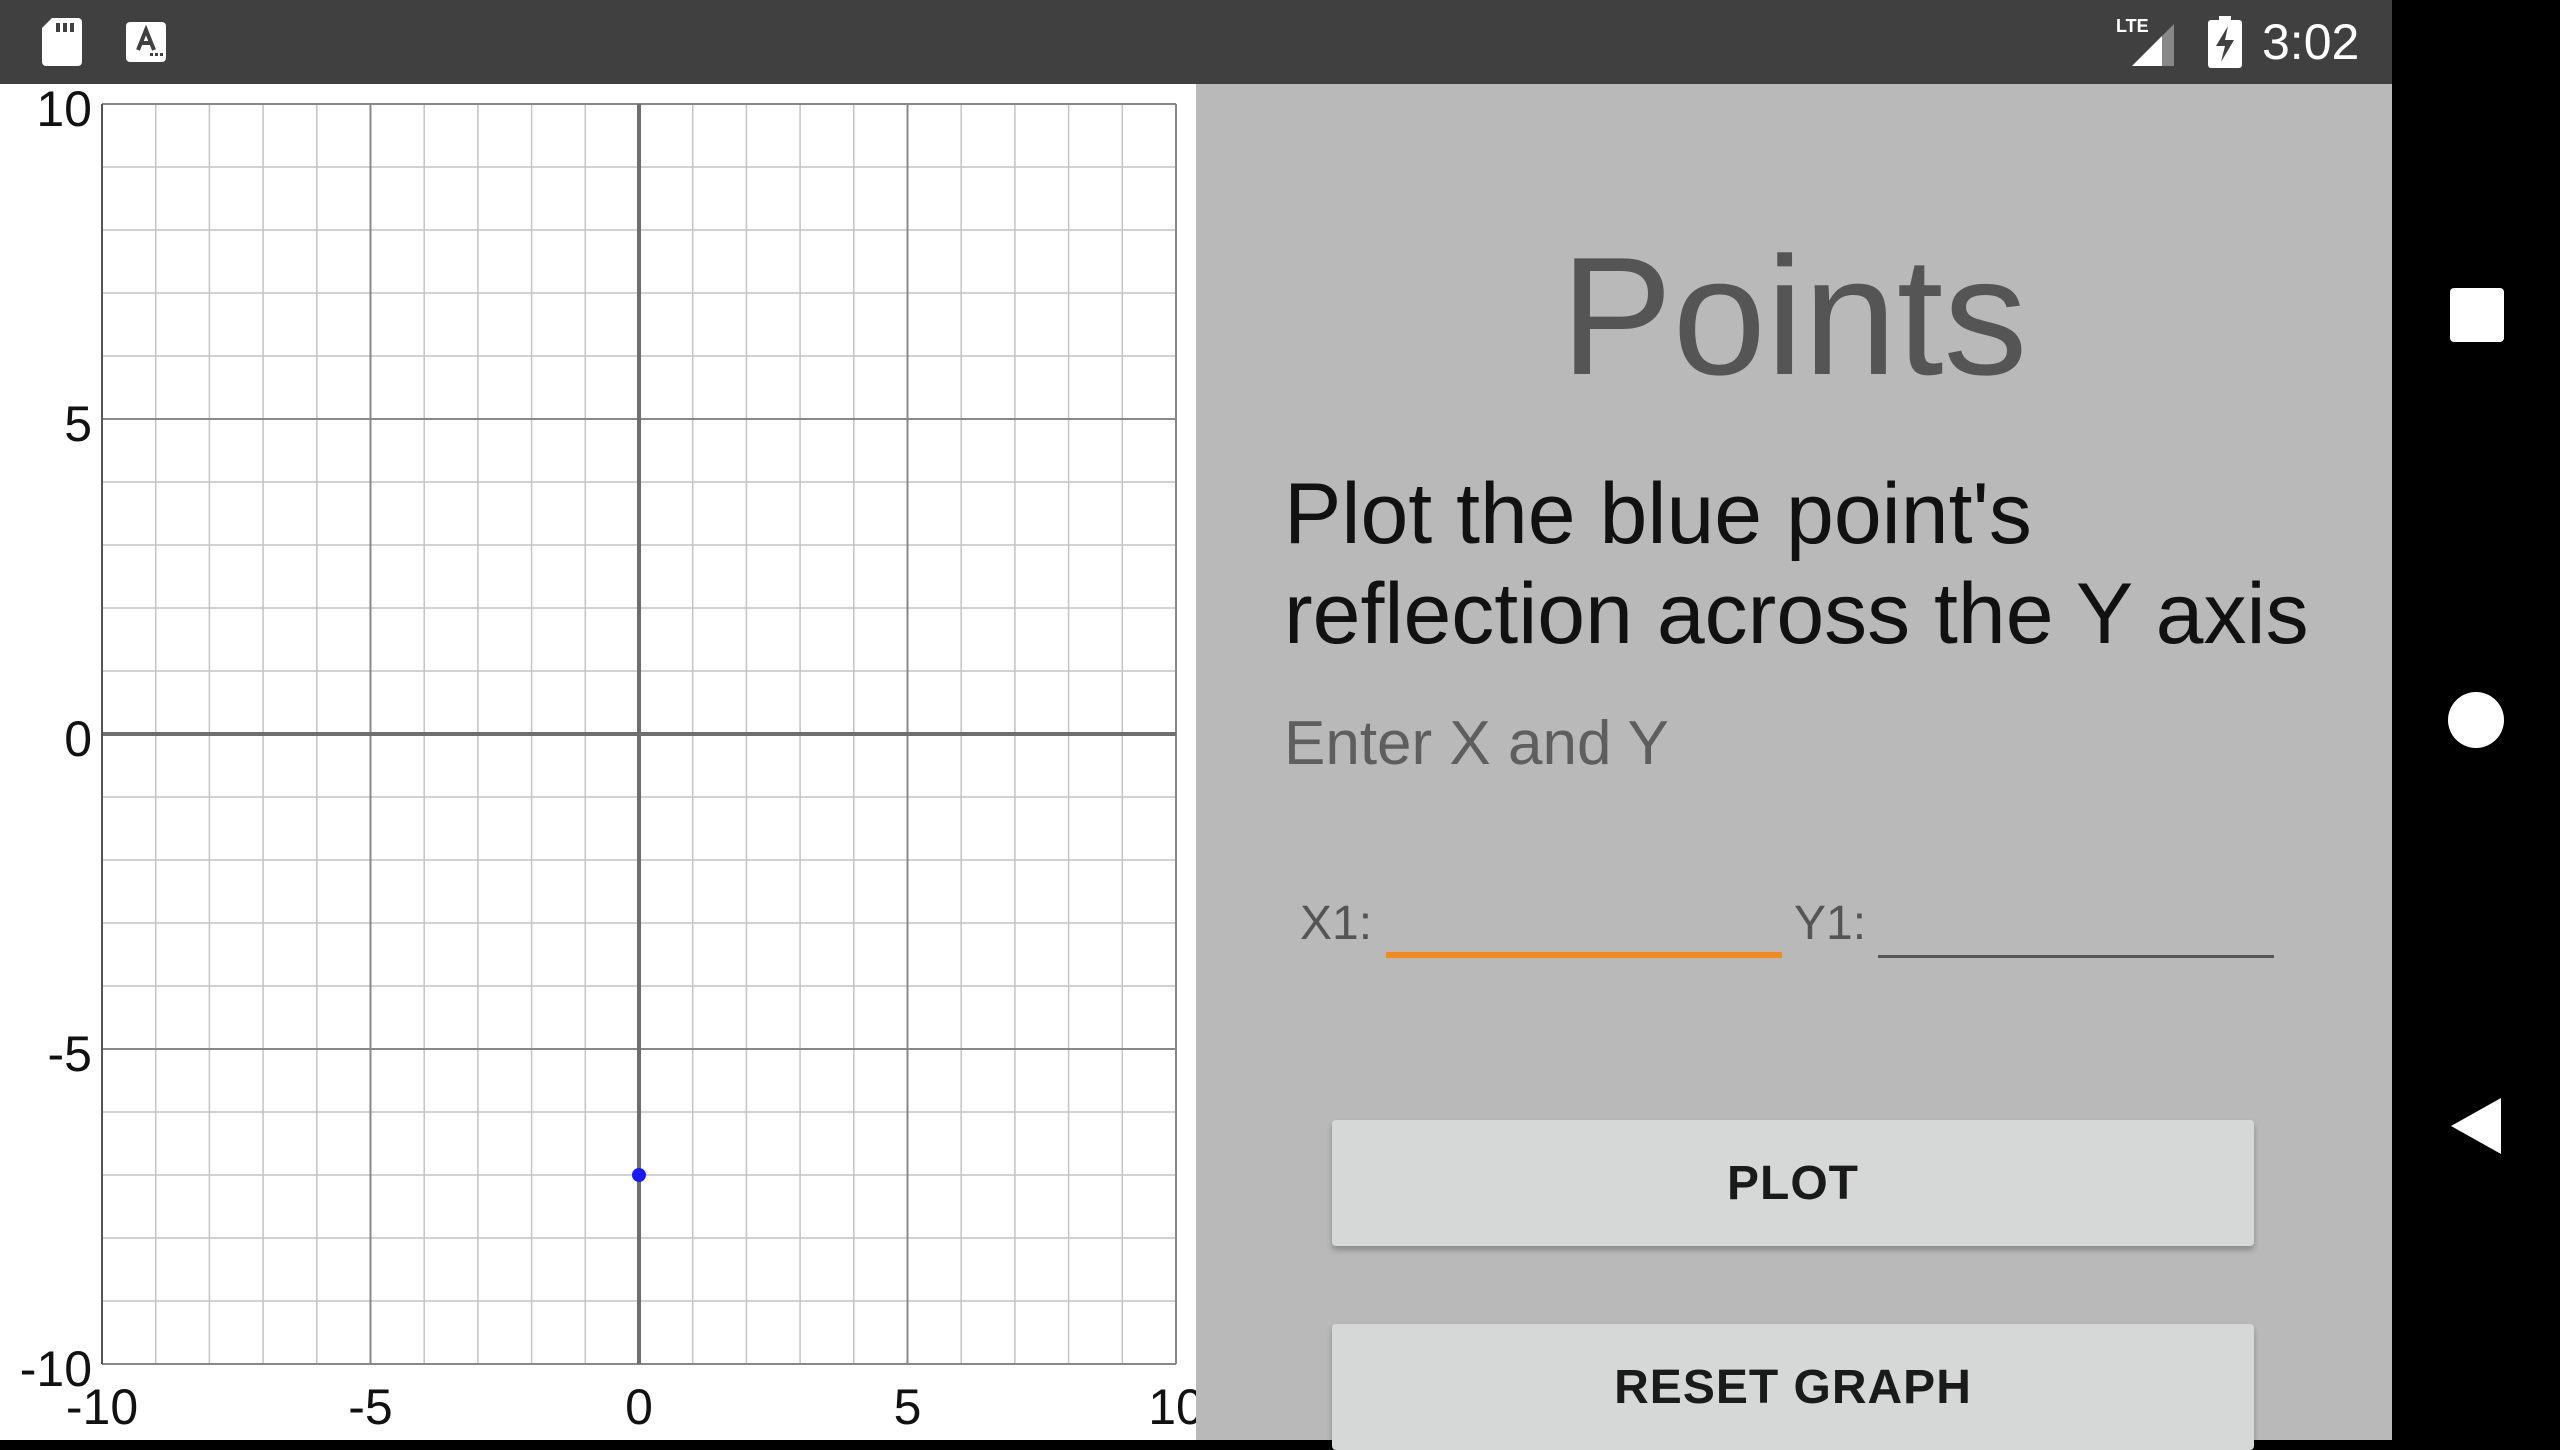 This screenshot has height=1450, width=2560. Describe the element at coordinates (62, 42) in the screenshot. I see `sd-card-icon` at that location.